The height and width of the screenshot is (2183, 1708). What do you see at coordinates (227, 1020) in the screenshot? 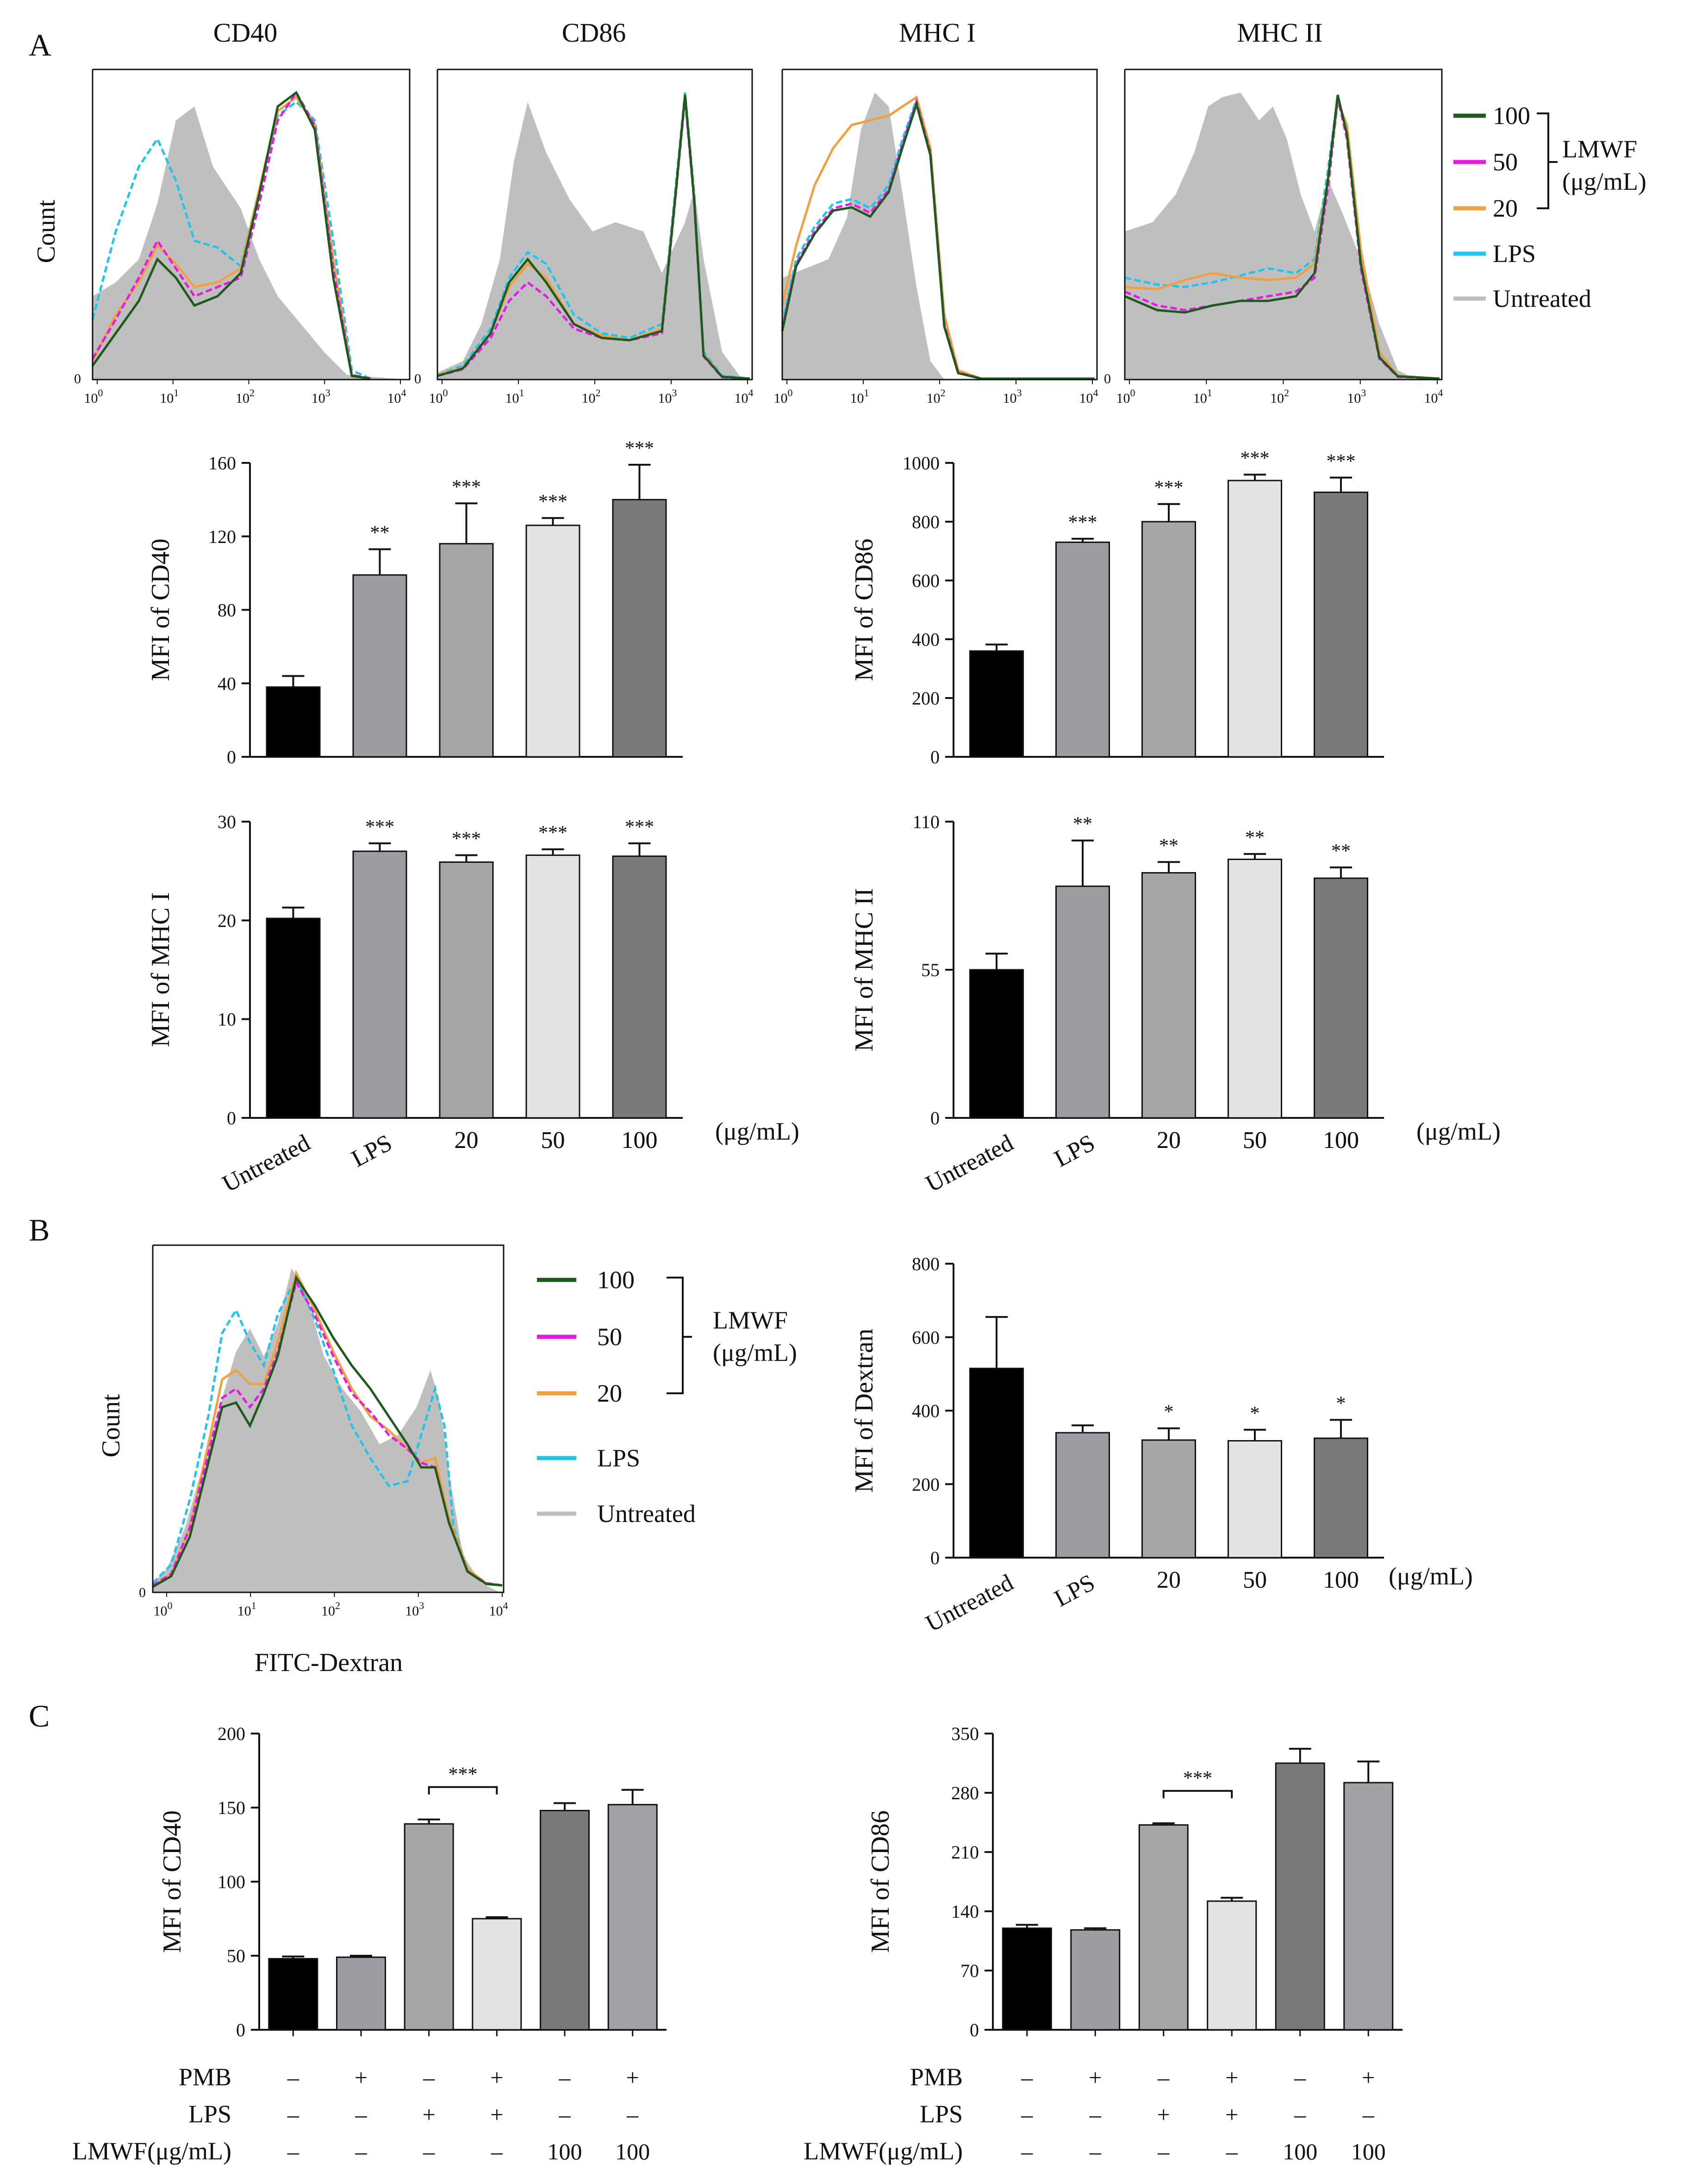
I see `y-tick-label: 10` at bounding box center [227, 1020].